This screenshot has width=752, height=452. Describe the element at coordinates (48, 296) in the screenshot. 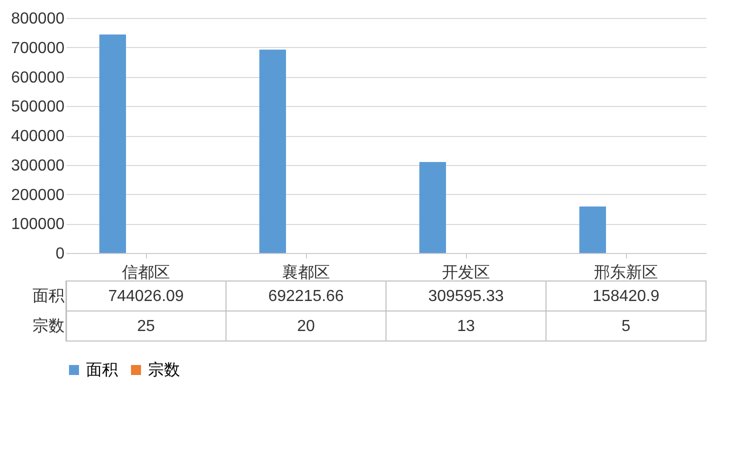

I see `text: 面积` at that location.